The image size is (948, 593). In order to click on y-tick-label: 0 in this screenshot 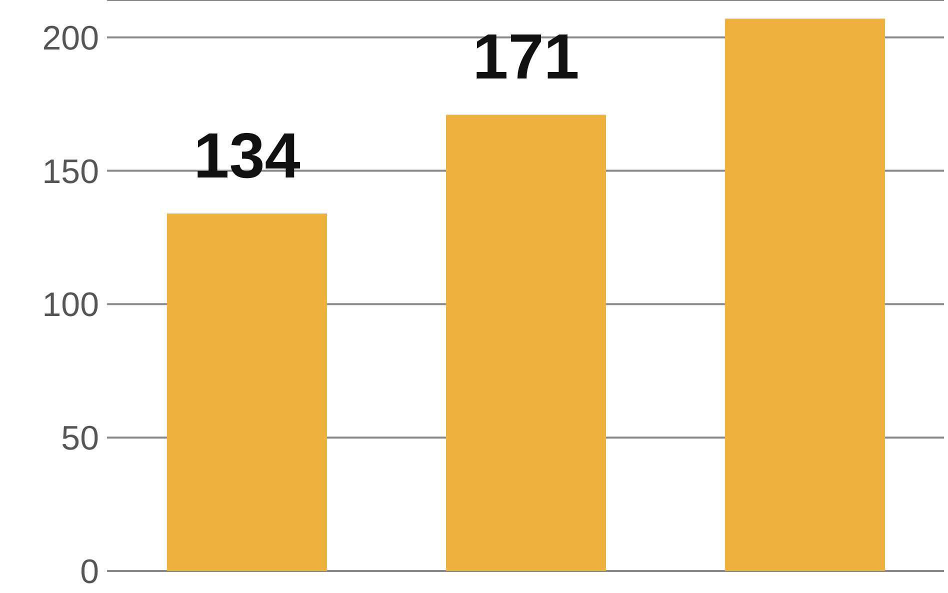, I will do `click(89, 572)`.